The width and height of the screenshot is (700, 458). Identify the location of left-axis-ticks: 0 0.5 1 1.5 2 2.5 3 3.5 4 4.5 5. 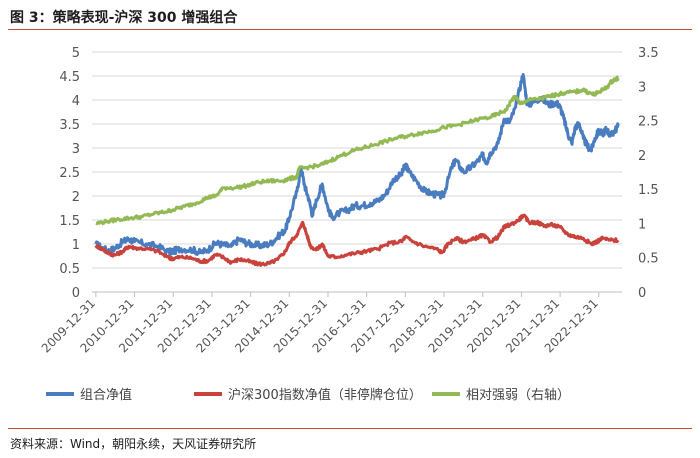
(69, 173).